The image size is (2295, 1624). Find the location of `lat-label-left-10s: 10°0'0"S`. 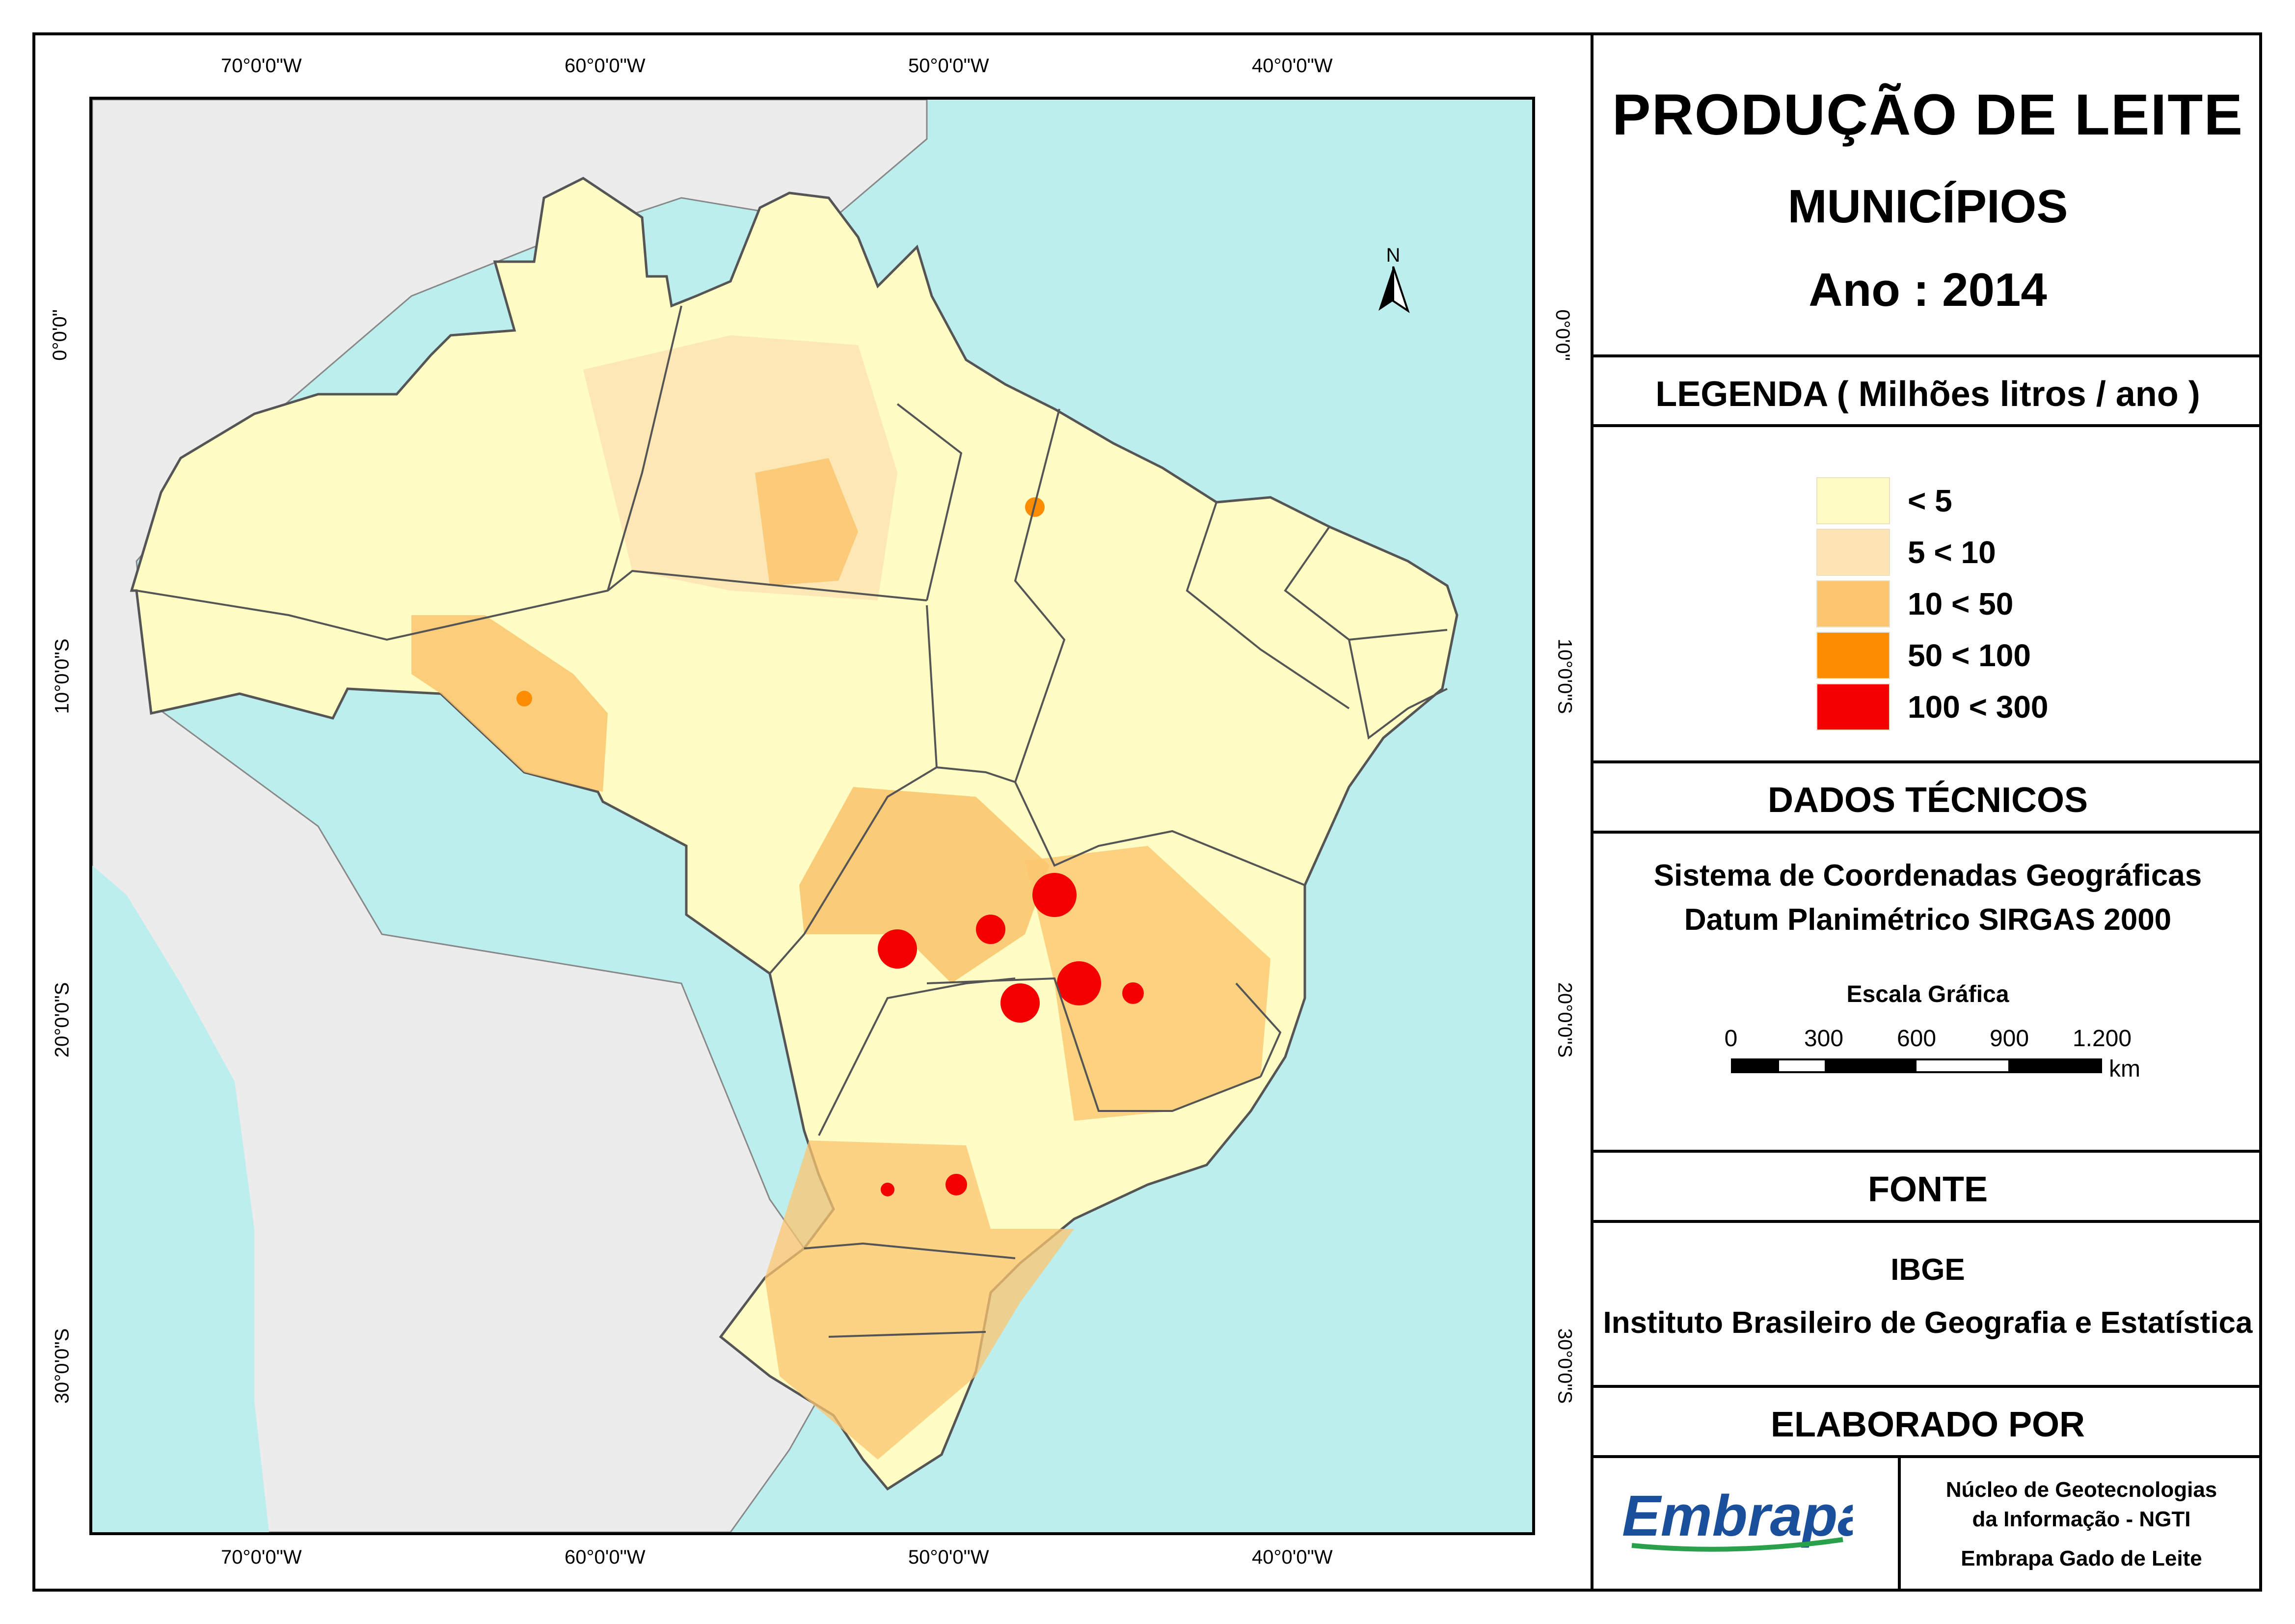

lat-label-left-10s: 10°0'0"S is located at coordinates (62, 676).